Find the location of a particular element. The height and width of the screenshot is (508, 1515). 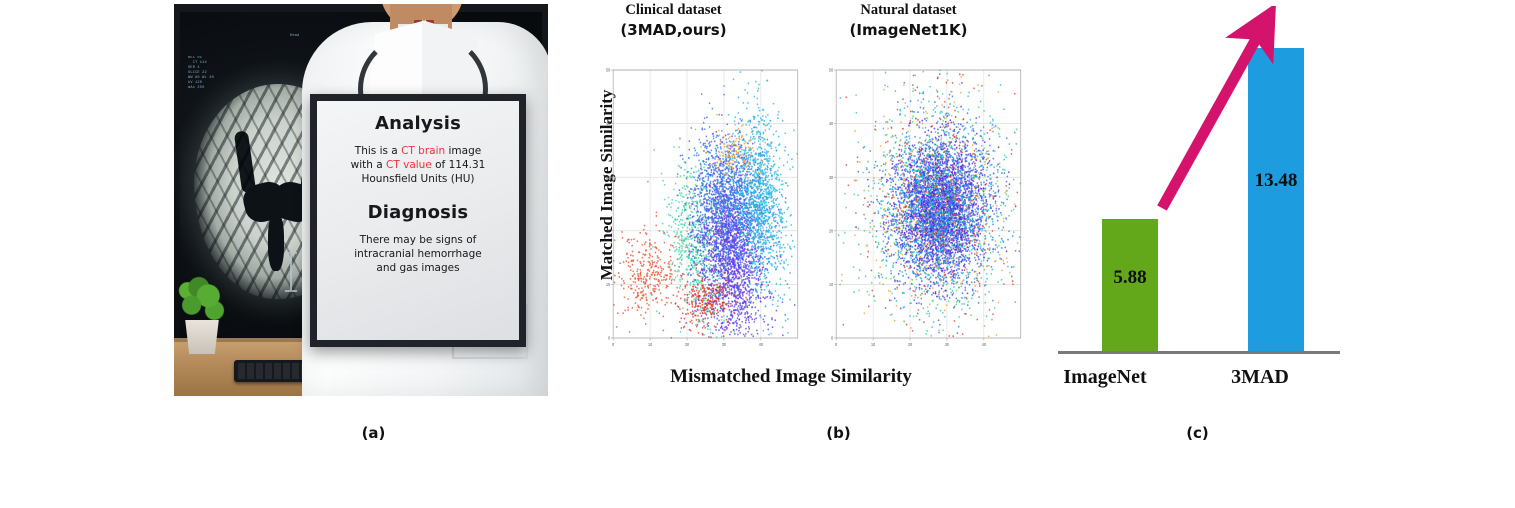

scatter-plot-clinical: 0 10 20 30 40 0 10 20 30 40 50 is located at coordinates (698, 210).